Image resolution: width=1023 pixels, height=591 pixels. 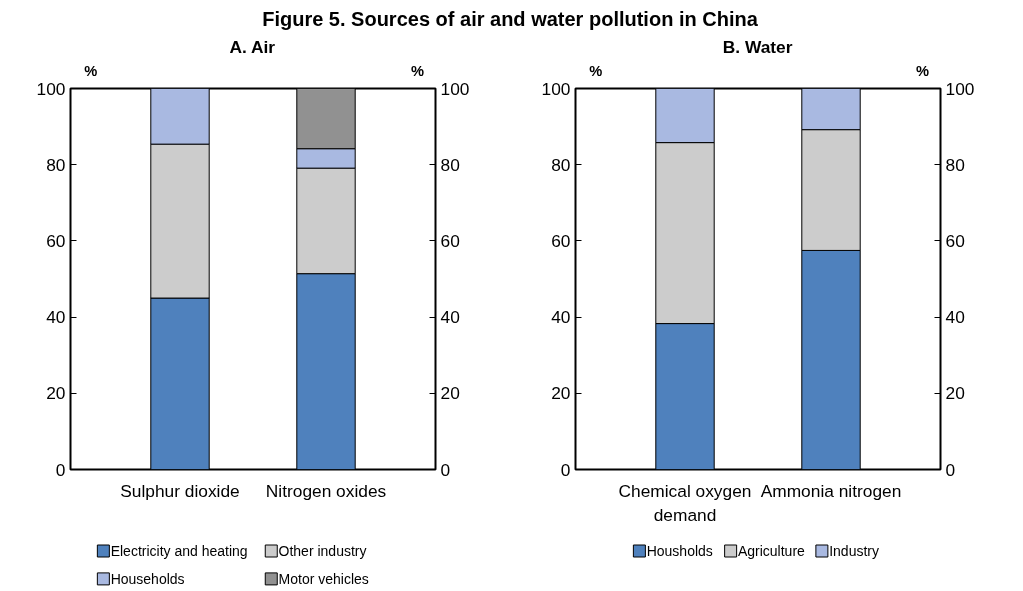 What do you see at coordinates (179, 551) in the screenshot?
I see `legend-label: Electricity and heating` at bounding box center [179, 551].